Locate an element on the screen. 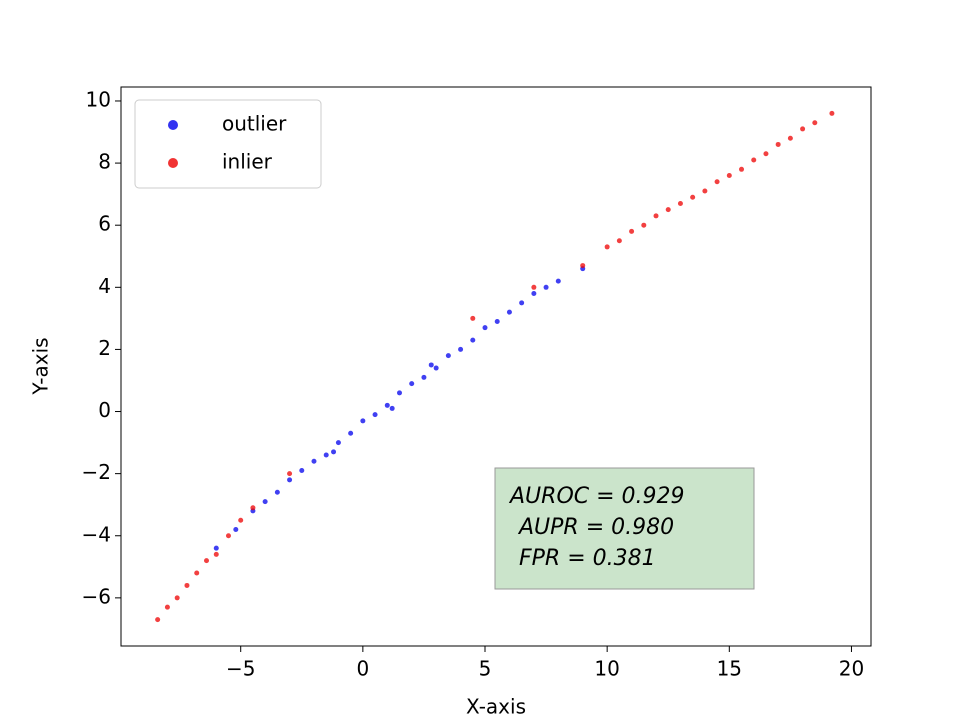  annotation-box is located at coordinates (624, 528).